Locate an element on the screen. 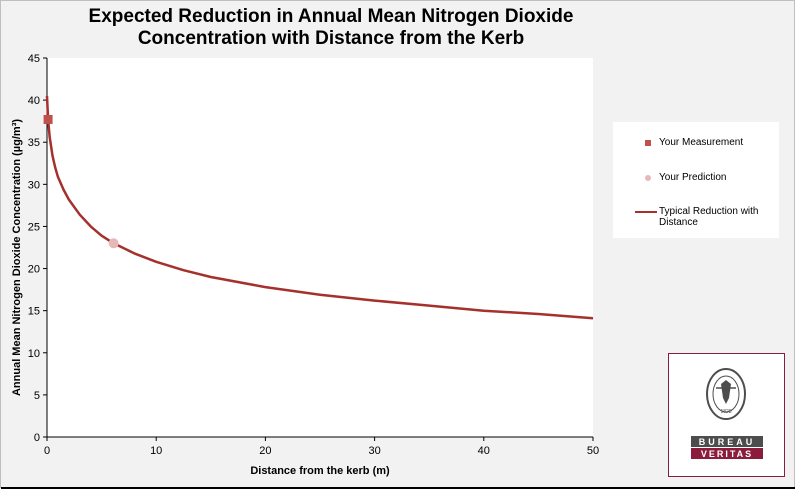 The width and height of the screenshot is (795, 489). logo-word-bureau: BUREAU is located at coordinates (727, 442).